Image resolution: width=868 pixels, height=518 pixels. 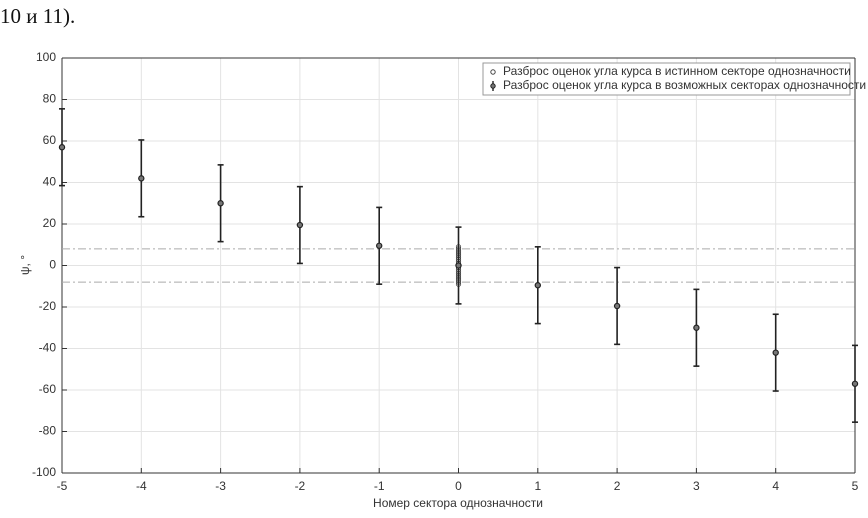 What do you see at coordinates (46, 57) in the screenshot?
I see `y-tick-label: 100` at bounding box center [46, 57].